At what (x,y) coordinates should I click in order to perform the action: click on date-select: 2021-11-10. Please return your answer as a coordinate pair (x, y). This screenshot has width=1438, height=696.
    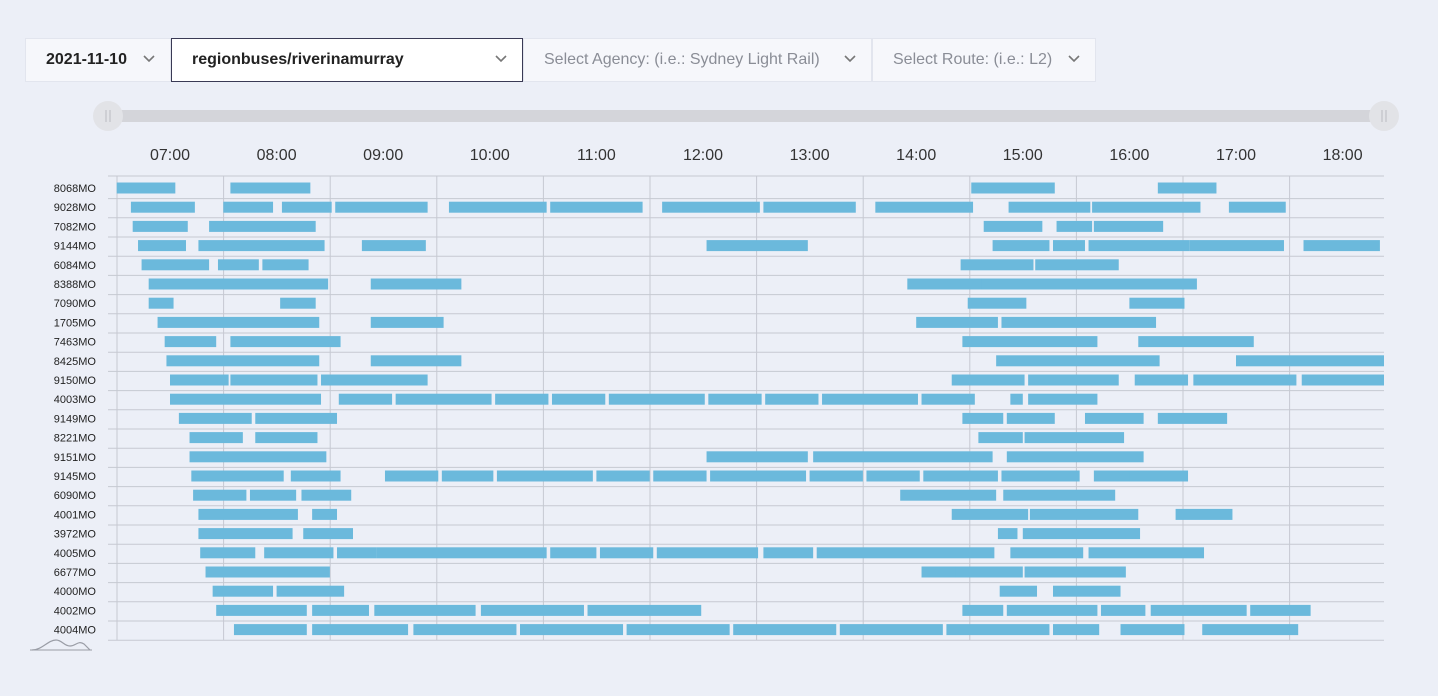
    Looking at the image, I should click on (98, 60).